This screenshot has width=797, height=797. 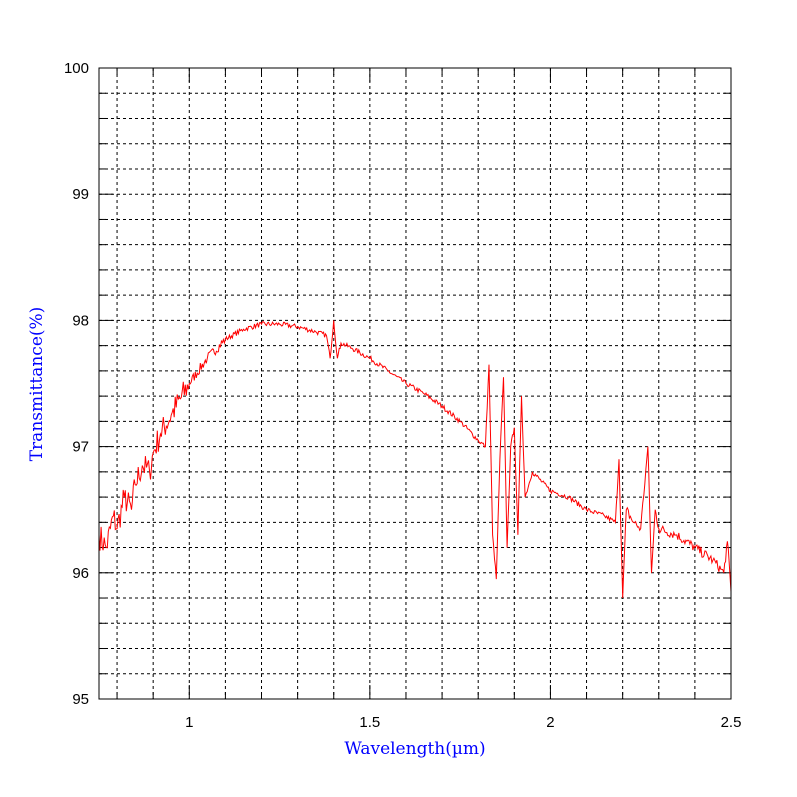 What do you see at coordinates (80, 447) in the screenshot?
I see `y-tick-label: 97` at bounding box center [80, 447].